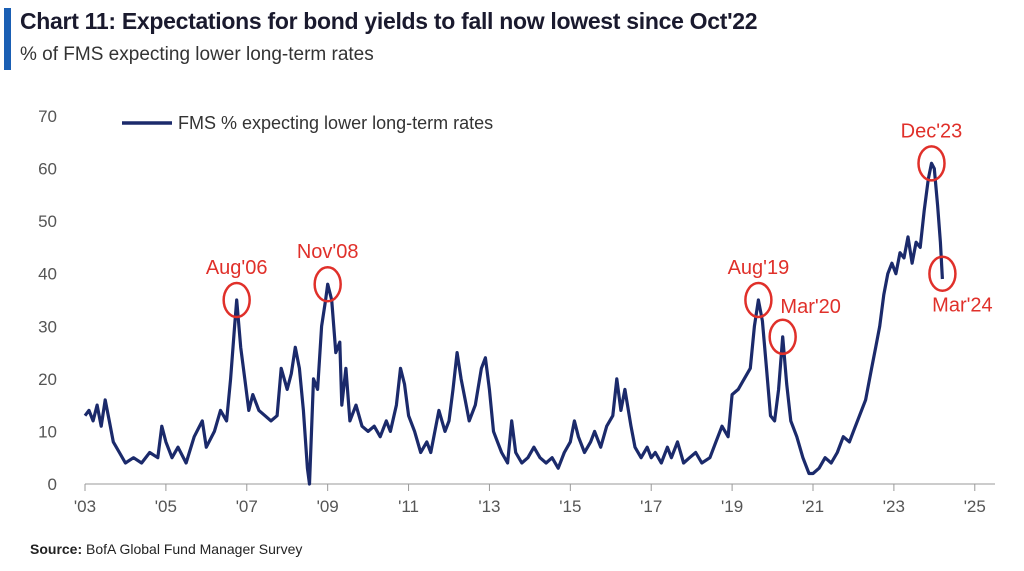 This screenshot has height=571, width=1024. I want to click on annotation-label: Aug'19, so click(759, 268).